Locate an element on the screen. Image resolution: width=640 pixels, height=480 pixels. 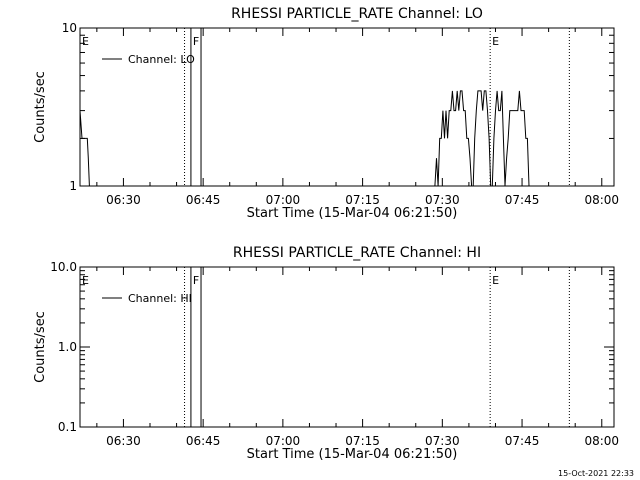
legend-entry: Channel: HI is located at coordinates (160, 298).